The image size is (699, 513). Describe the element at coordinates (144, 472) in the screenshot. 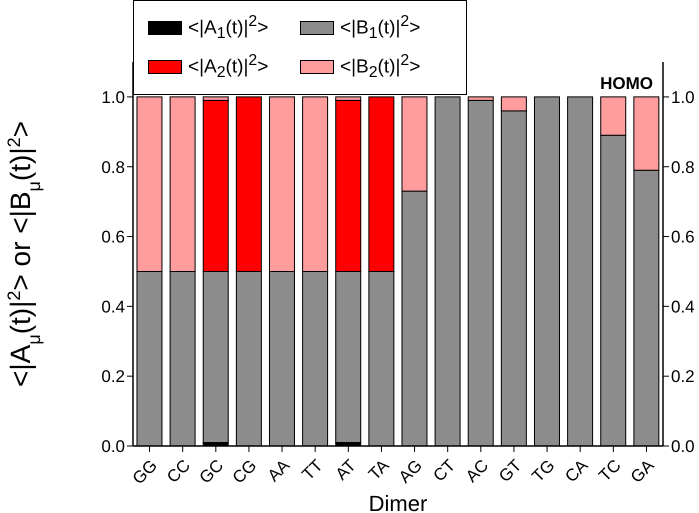

I see `x-tick-label: GG` at that location.